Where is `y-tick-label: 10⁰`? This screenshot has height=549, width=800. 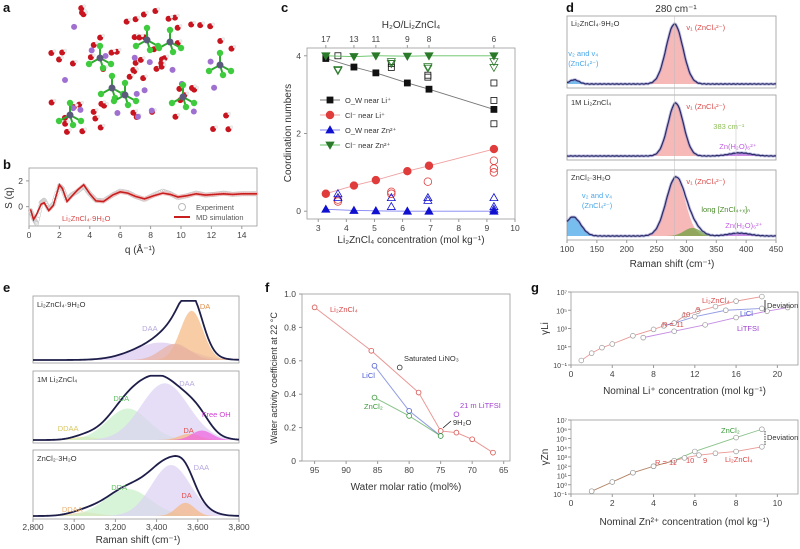
y-tick-label: 10⁰ is located at coordinates (561, 486).